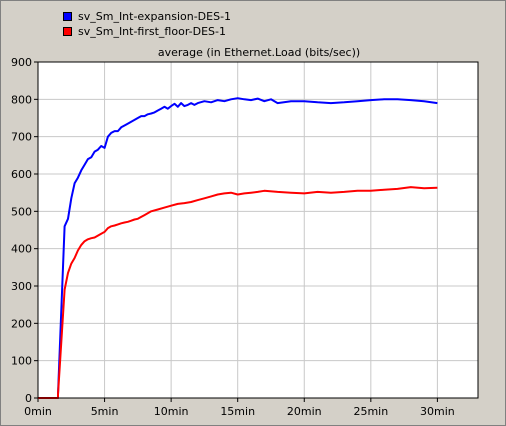 Image resolution: width=506 pixels, height=426 pixels. Describe the element at coordinates (21, 249) in the screenshot. I see `y-tick-label: 400` at that location.